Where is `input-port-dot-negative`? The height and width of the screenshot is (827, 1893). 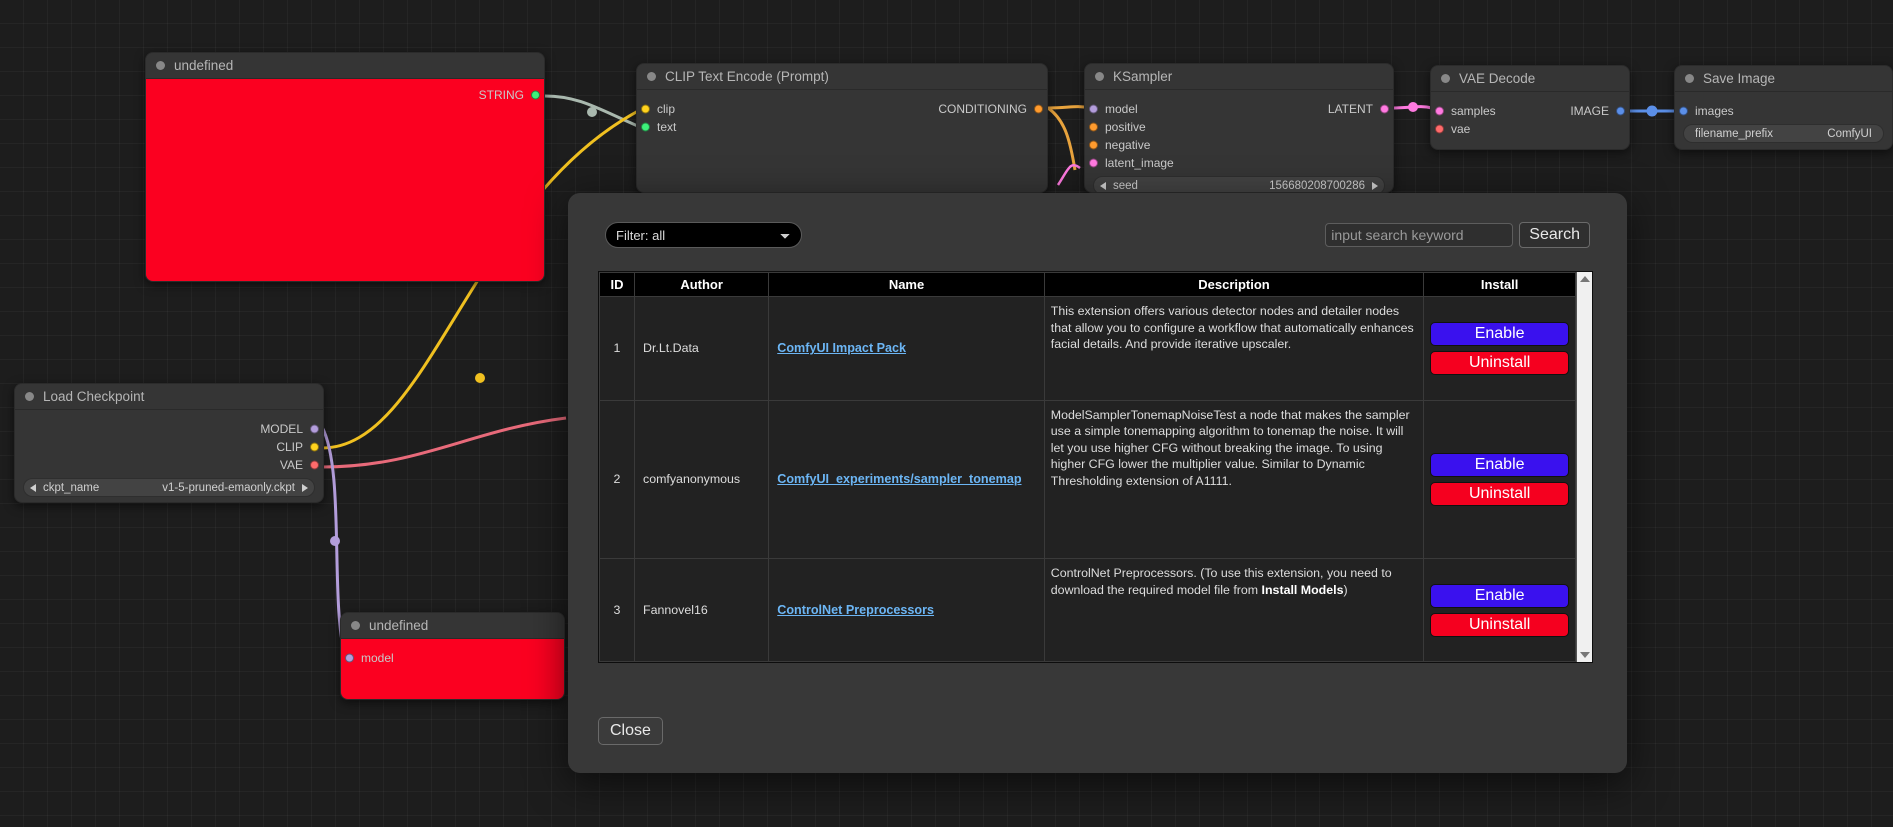 input-port-dot-negative is located at coordinates (1093, 144).